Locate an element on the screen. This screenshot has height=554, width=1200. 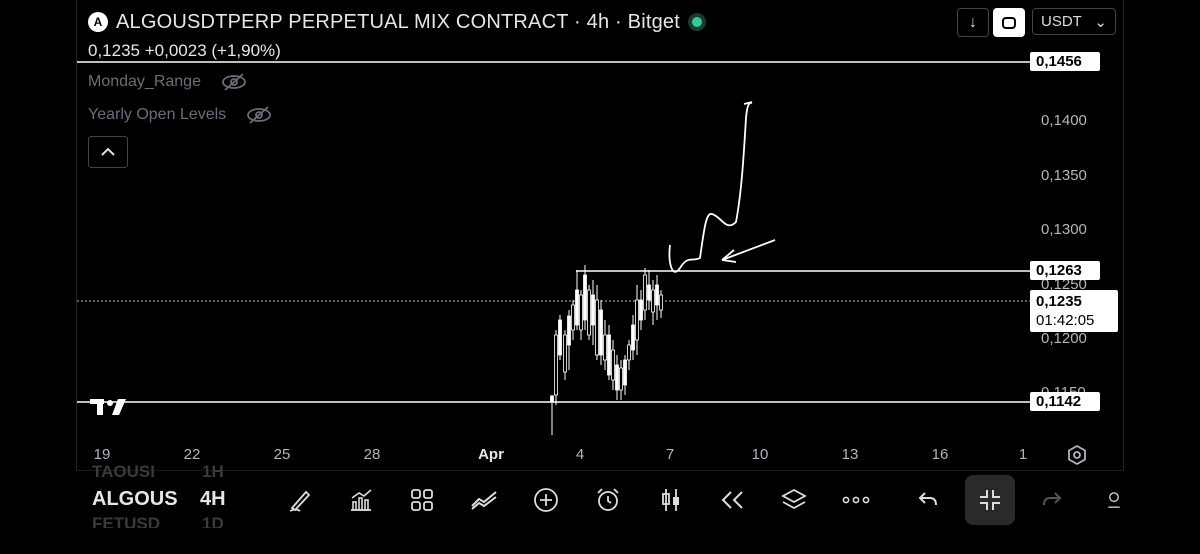
price-axis-label: 0,1200 is located at coordinates (1064, 338).